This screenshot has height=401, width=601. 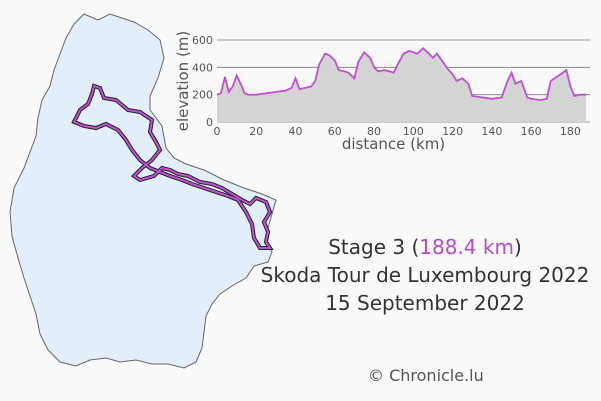 I want to click on race-name: Skoda Tour de Luxembourg 2022, so click(x=425, y=275).